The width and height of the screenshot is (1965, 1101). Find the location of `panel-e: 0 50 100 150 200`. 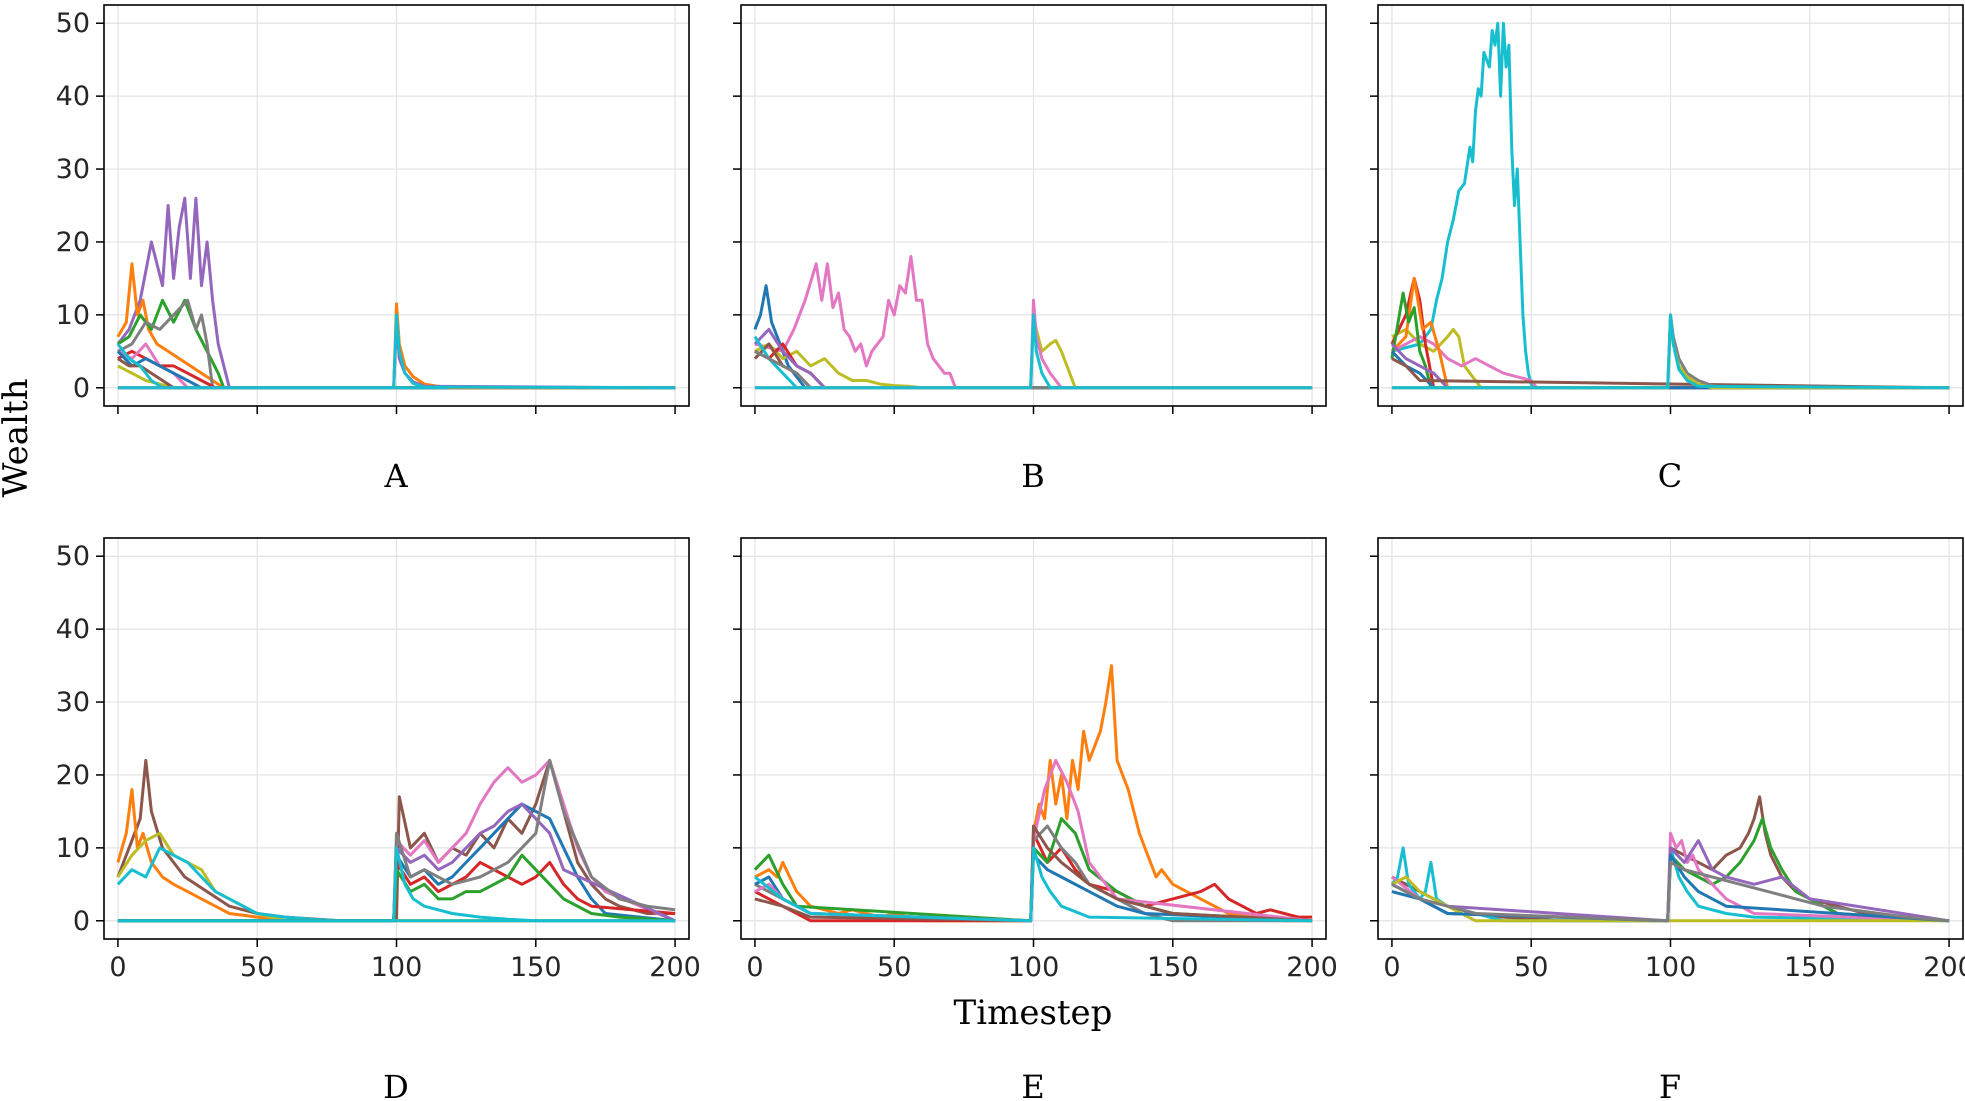

panel-e: 0 50 100 150 200 is located at coordinates (1035, 760).